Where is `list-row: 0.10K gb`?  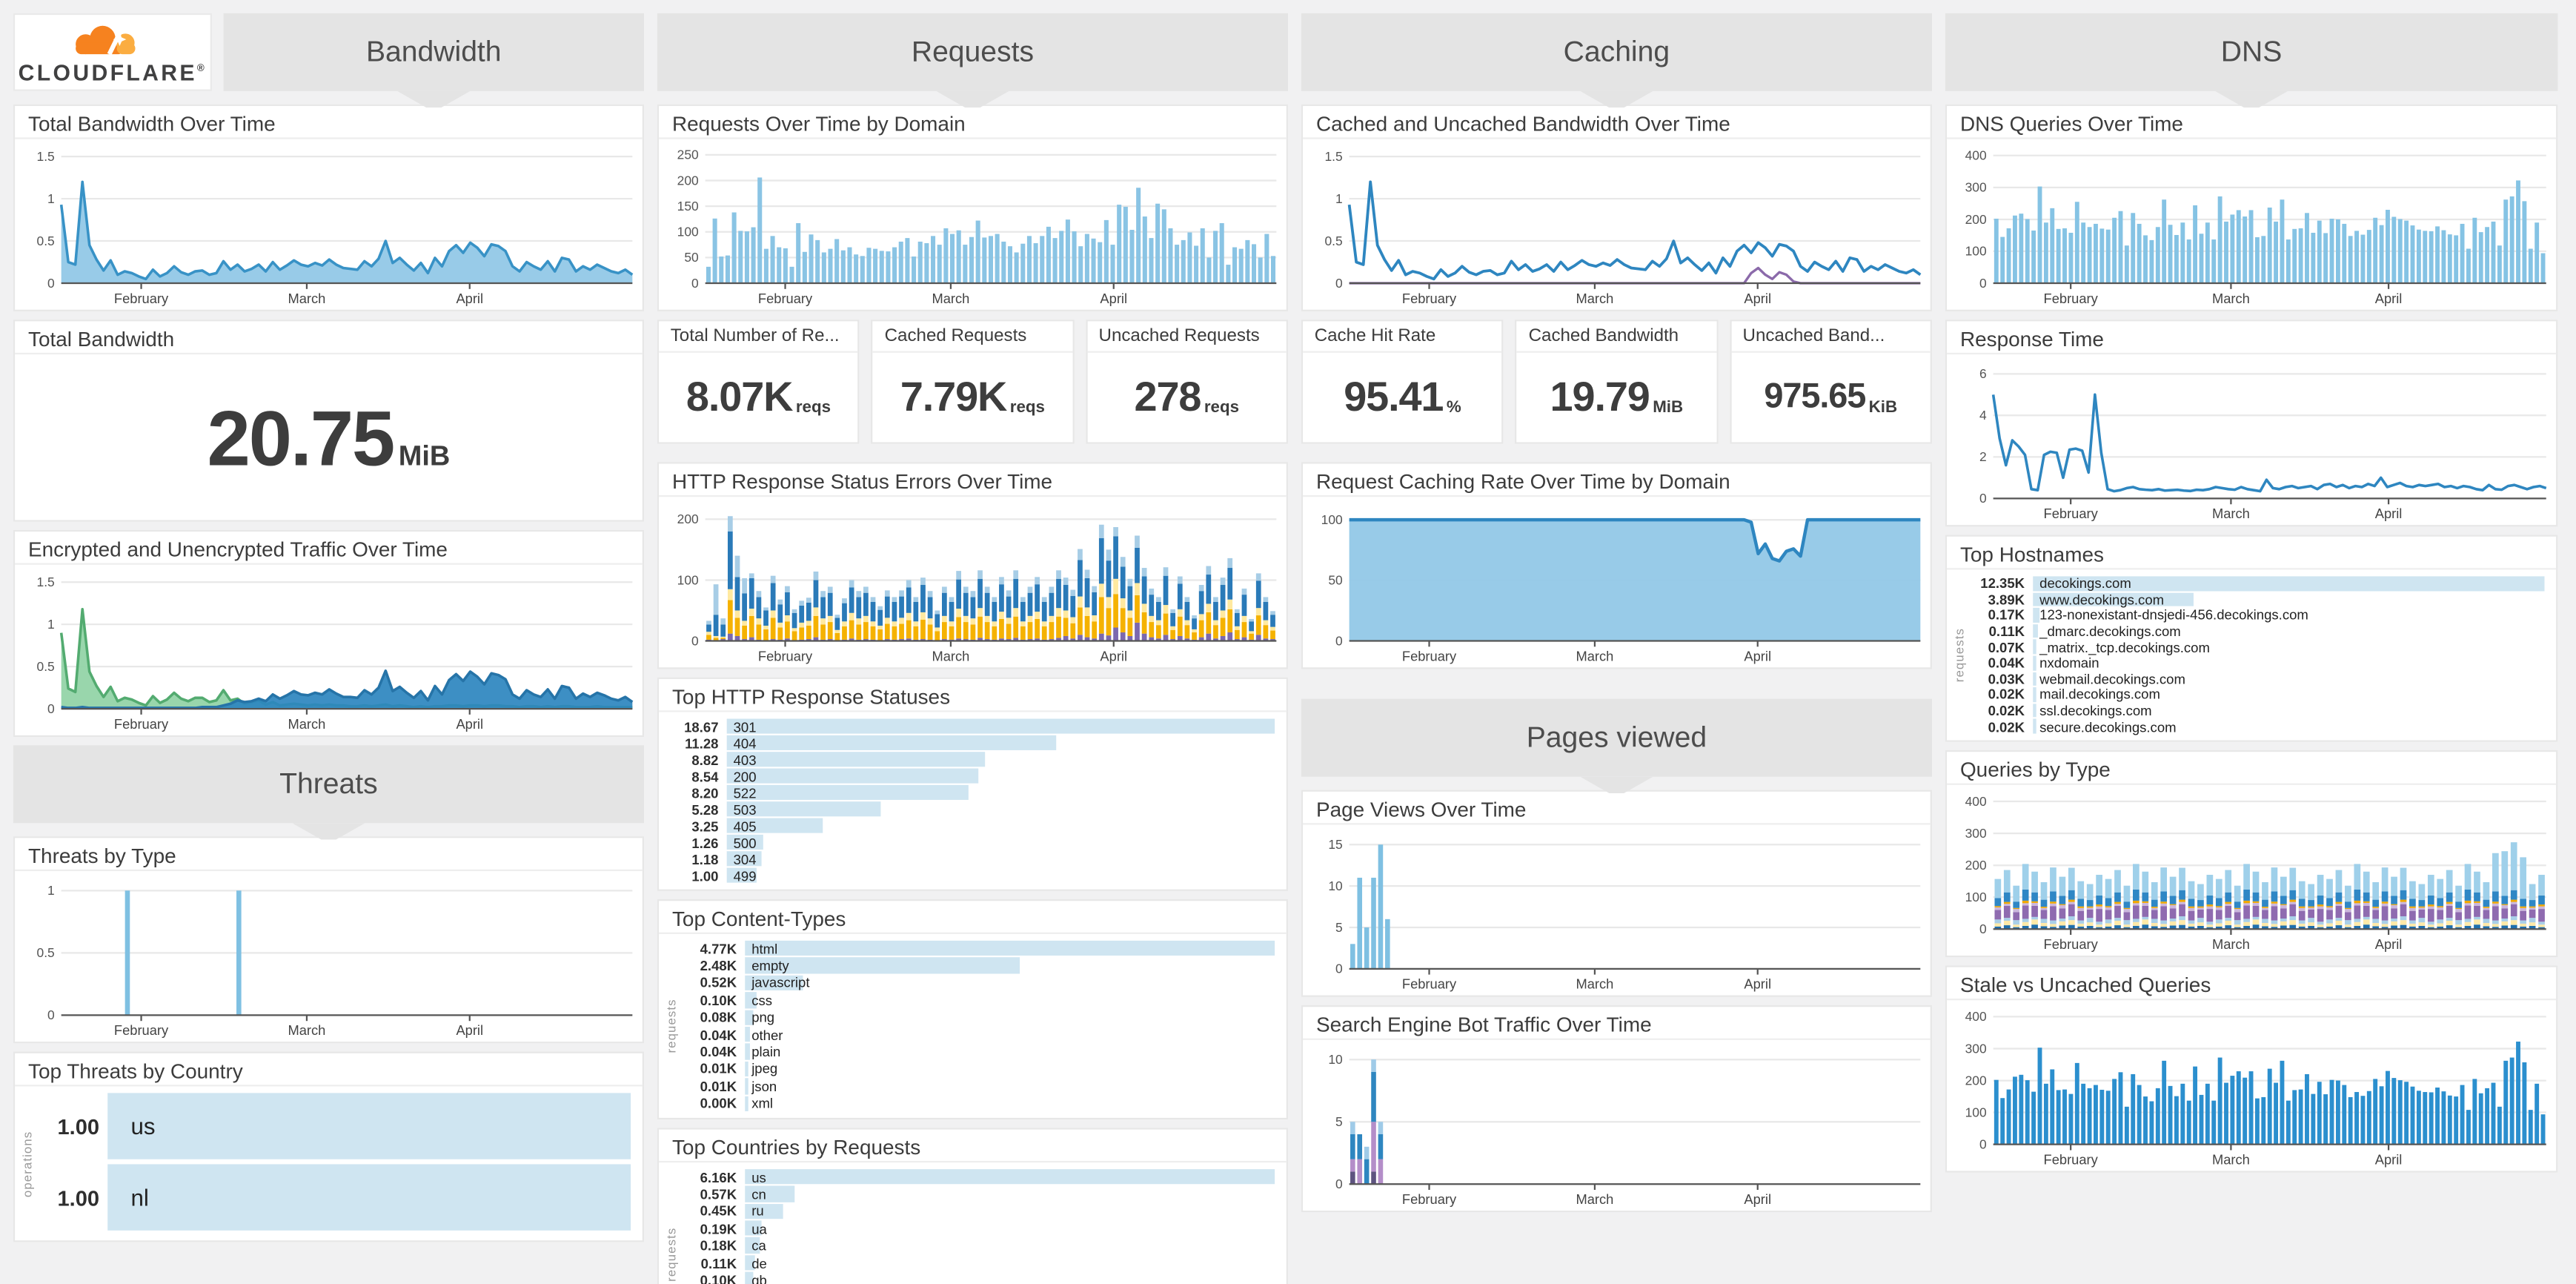 list-row: 0.10K gb is located at coordinates (977, 1277).